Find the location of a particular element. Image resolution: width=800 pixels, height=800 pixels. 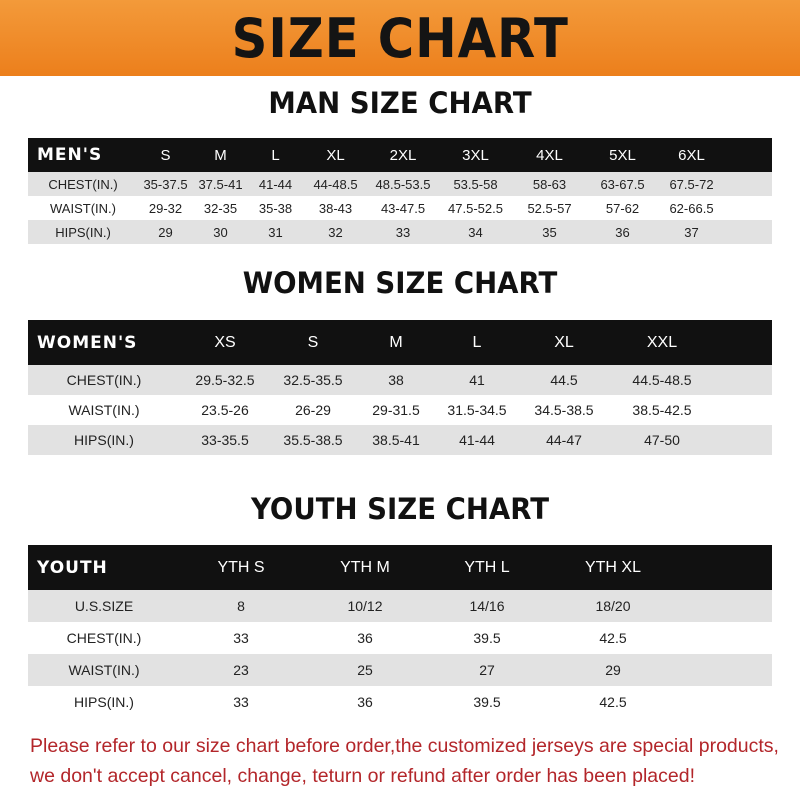

cell: YTH L is located at coordinates (487, 567).